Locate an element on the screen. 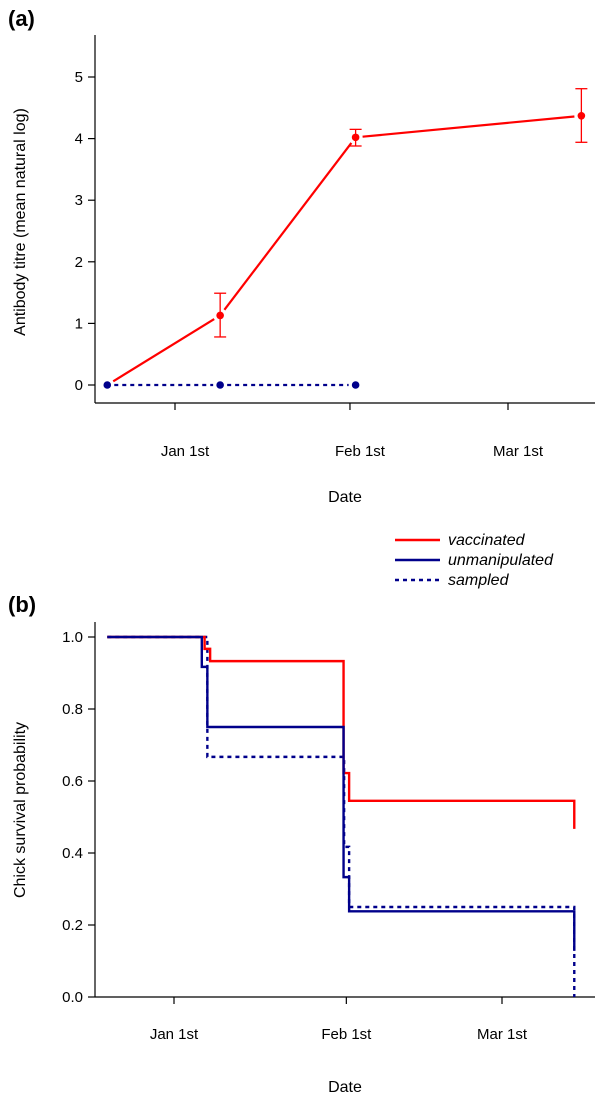 The image size is (596, 1099). legend-label: unmanipulated is located at coordinates (501, 560).